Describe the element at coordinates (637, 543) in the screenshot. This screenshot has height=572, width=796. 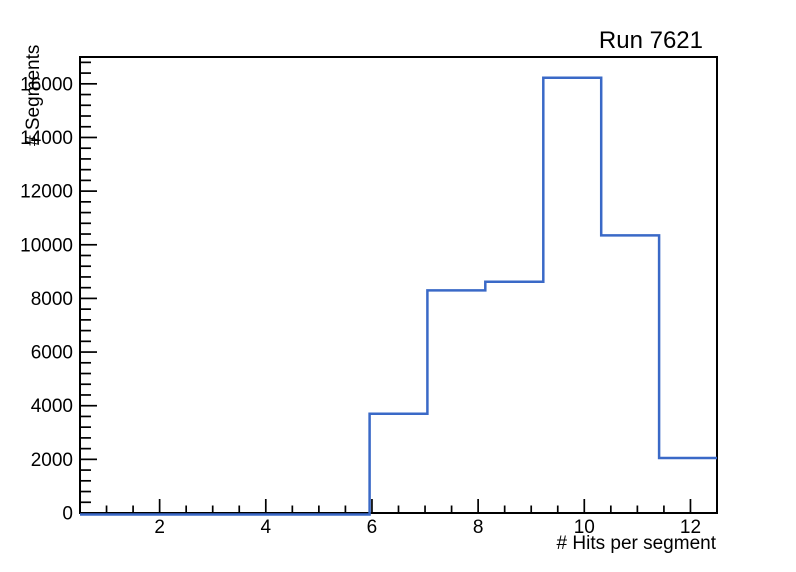
I see `x-axis-title: # Hits per segment` at that location.